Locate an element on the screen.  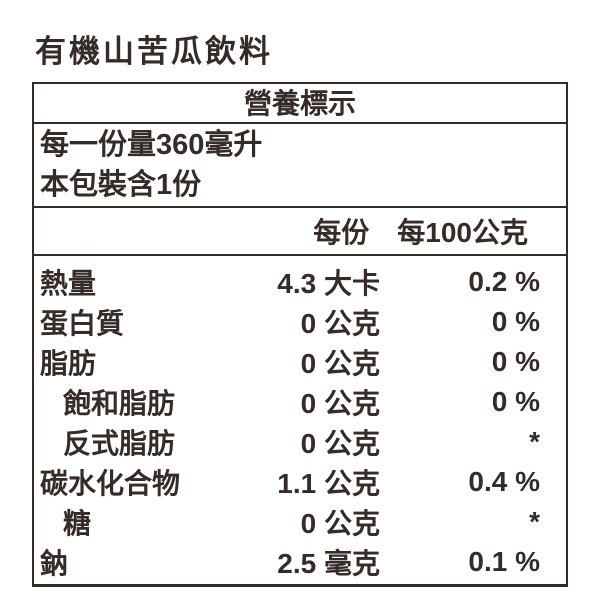
serving-info: 每一份量360毫升 本包裝含1份 is located at coordinates (300, 166).